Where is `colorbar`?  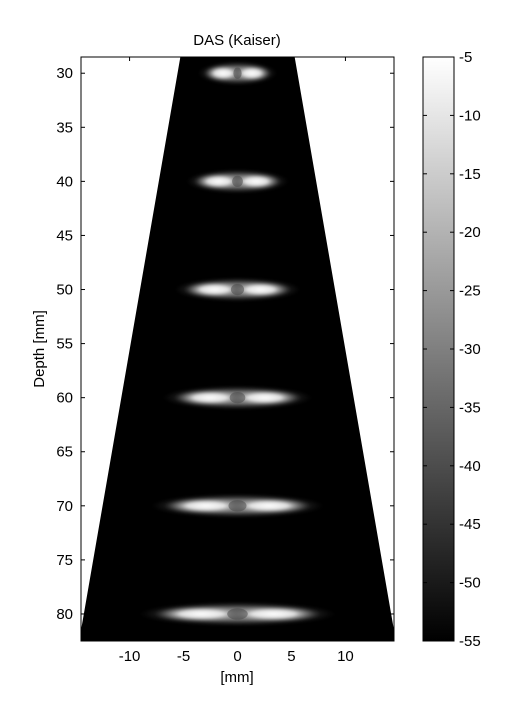 colorbar is located at coordinates (438, 349).